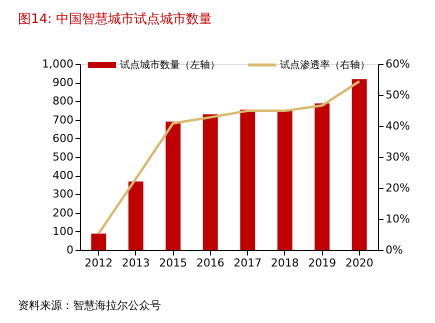 The image size is (435, 323). What do you see at coordinates (322, 263) in the screenshot?
I see `x-tick-label: 2019` at bounding box center [322, 263].